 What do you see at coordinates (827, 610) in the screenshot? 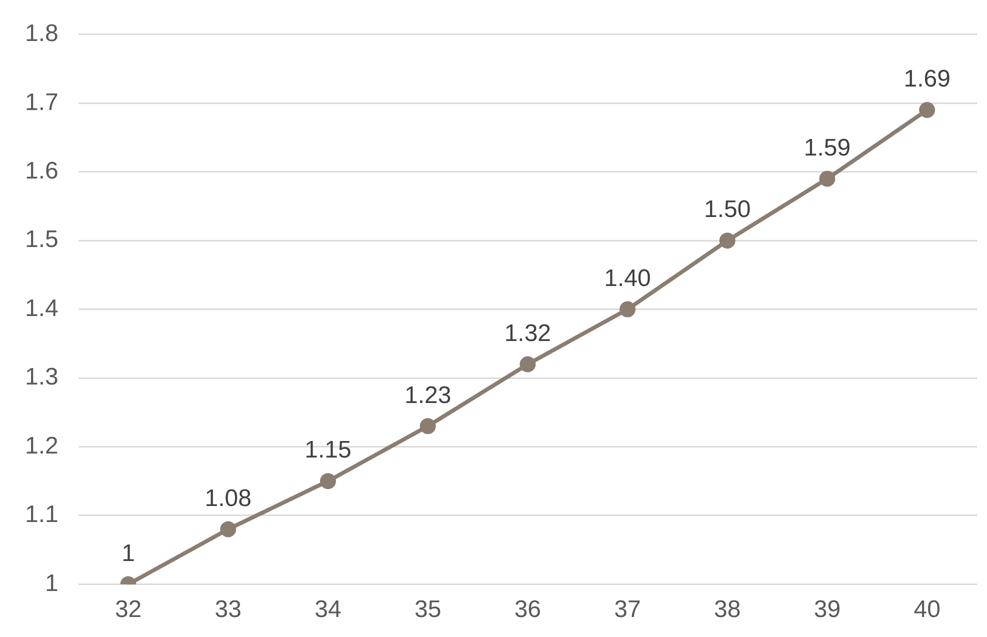
I see `x-tick-label: 39` at bounding box center [827, 610].